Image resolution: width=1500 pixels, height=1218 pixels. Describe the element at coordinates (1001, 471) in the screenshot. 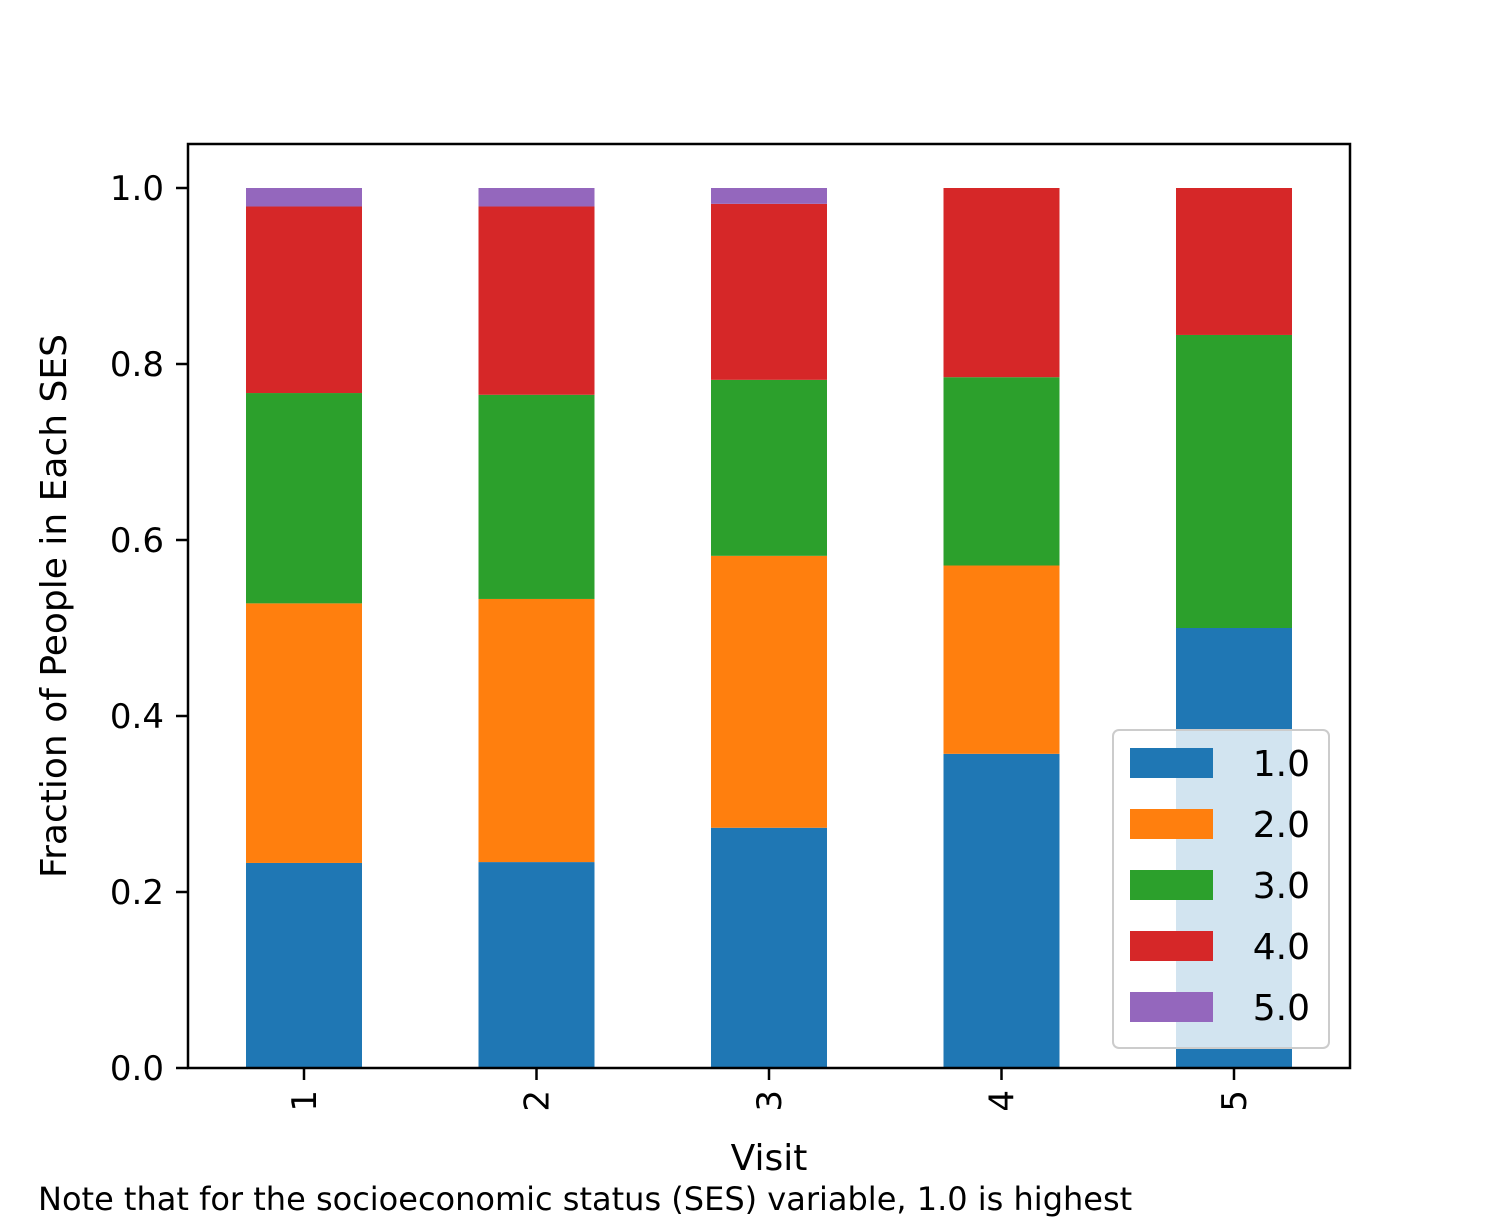

I see `bar-segment-visit-4-ses-3.0` at that location.